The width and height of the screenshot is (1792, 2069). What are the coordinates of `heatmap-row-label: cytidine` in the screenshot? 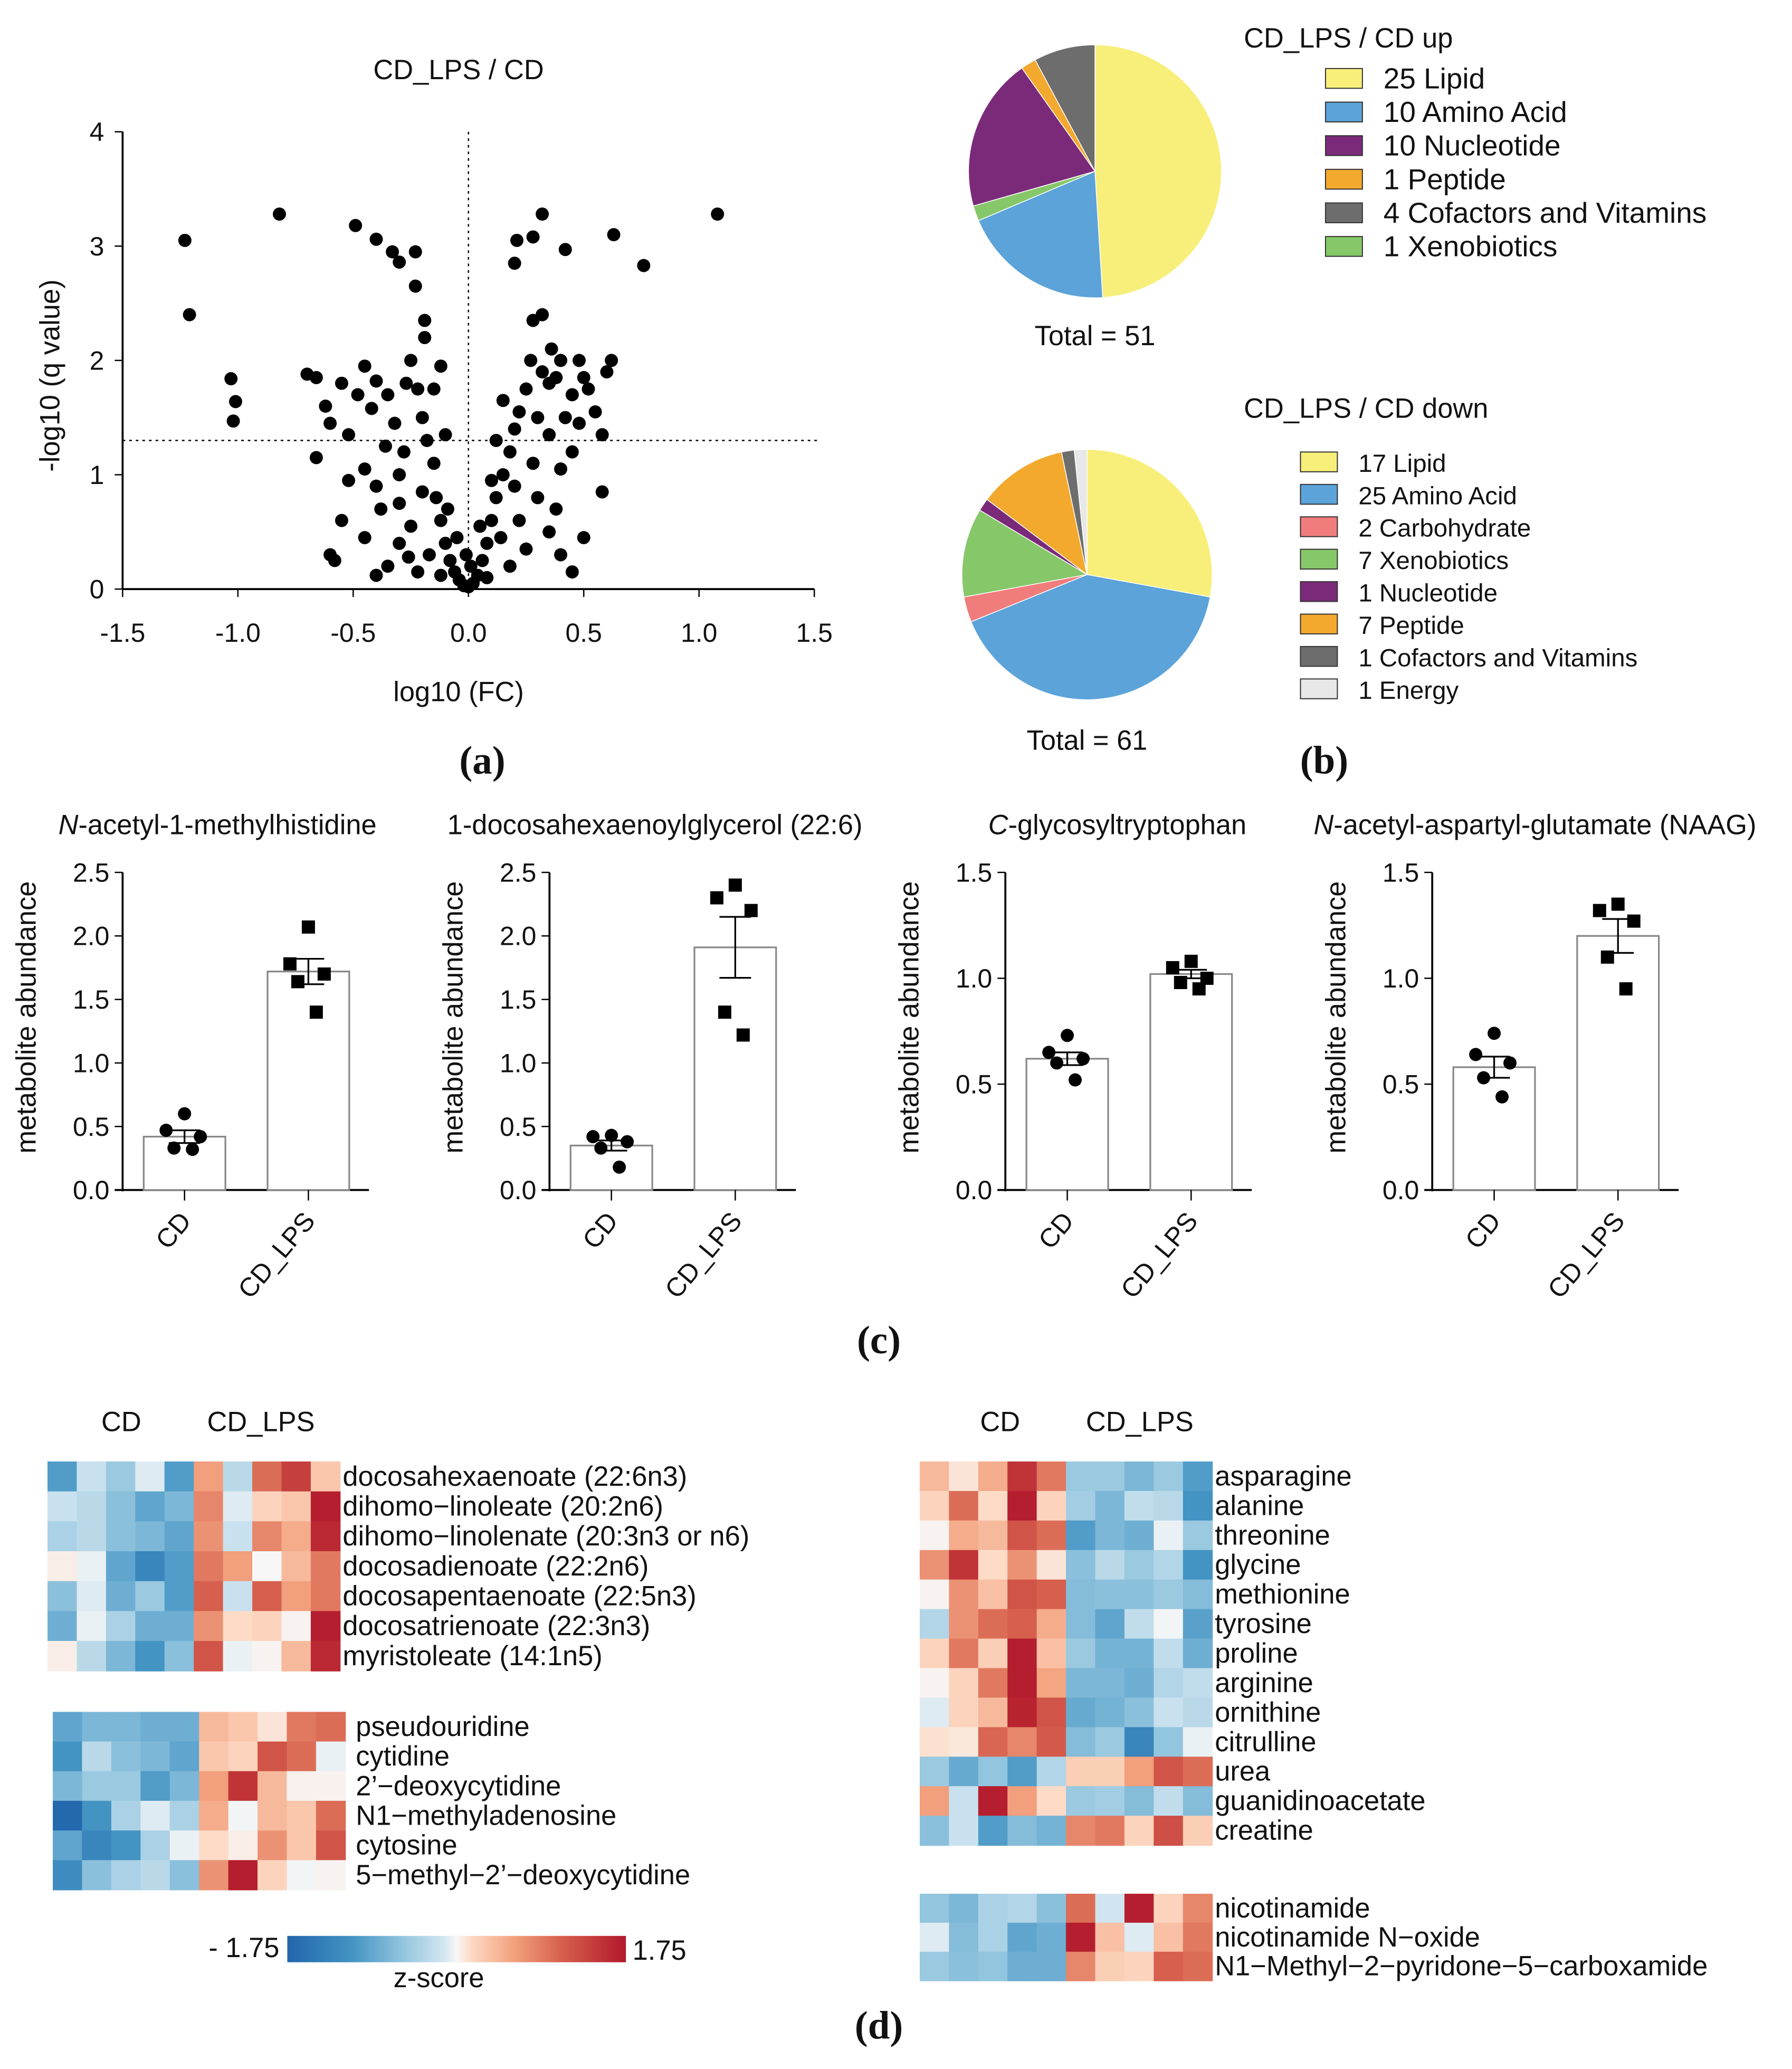 It's located at (403, 1756).